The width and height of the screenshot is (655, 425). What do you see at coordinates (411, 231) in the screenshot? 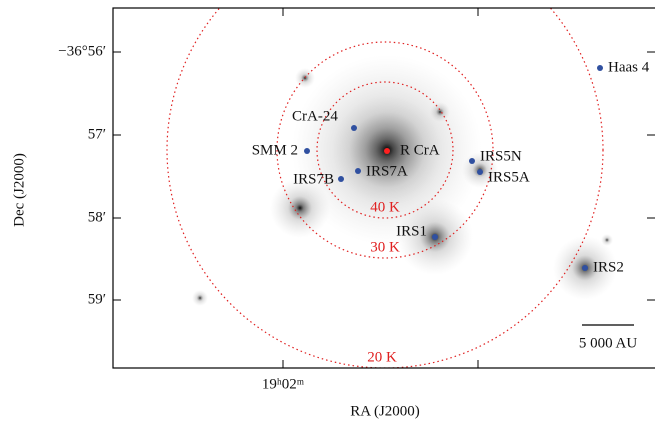
I see `source-label: IRS1` at bounding box center [411, 231].